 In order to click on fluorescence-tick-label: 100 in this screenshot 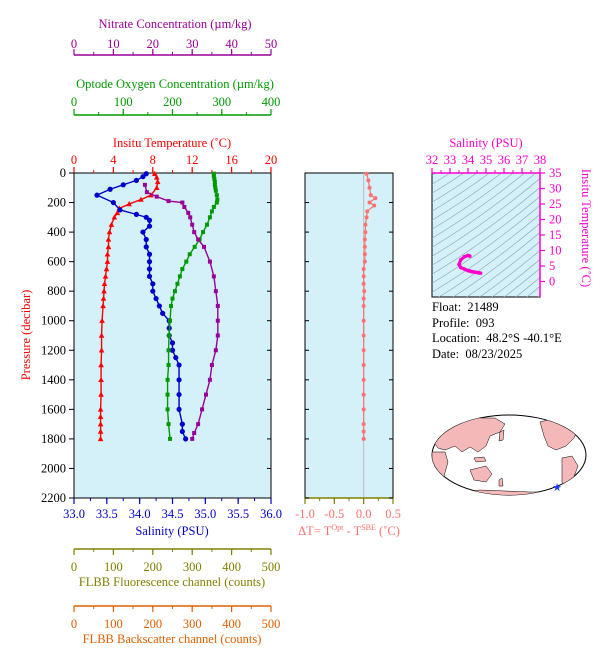, I will do `click(113, 567)`.